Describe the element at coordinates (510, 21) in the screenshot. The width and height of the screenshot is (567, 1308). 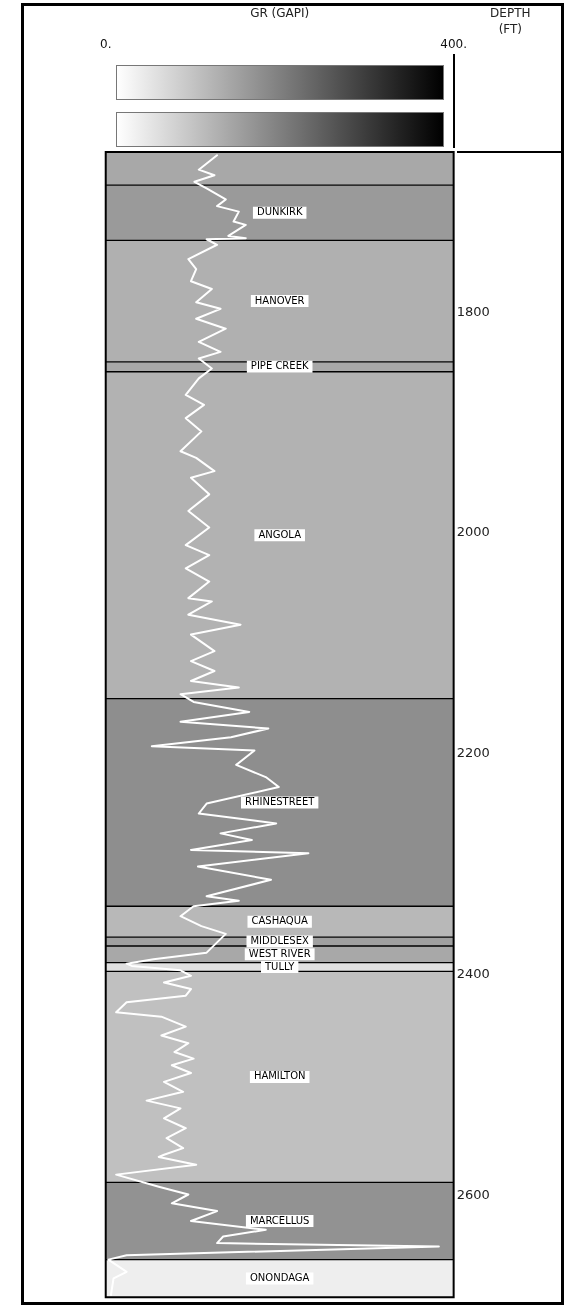
I see `y-axis-title: DEPTH (FT)` at that location.